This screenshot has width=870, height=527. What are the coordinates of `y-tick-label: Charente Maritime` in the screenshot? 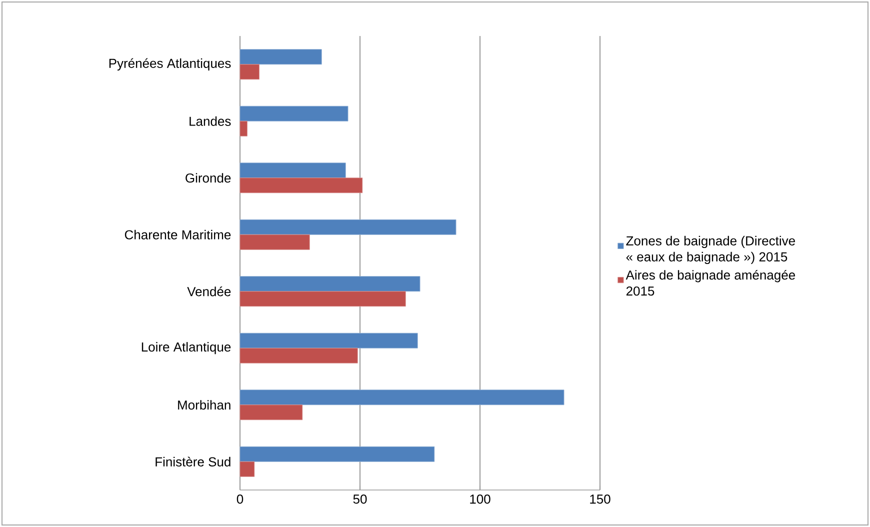 It's located at (177, 235).